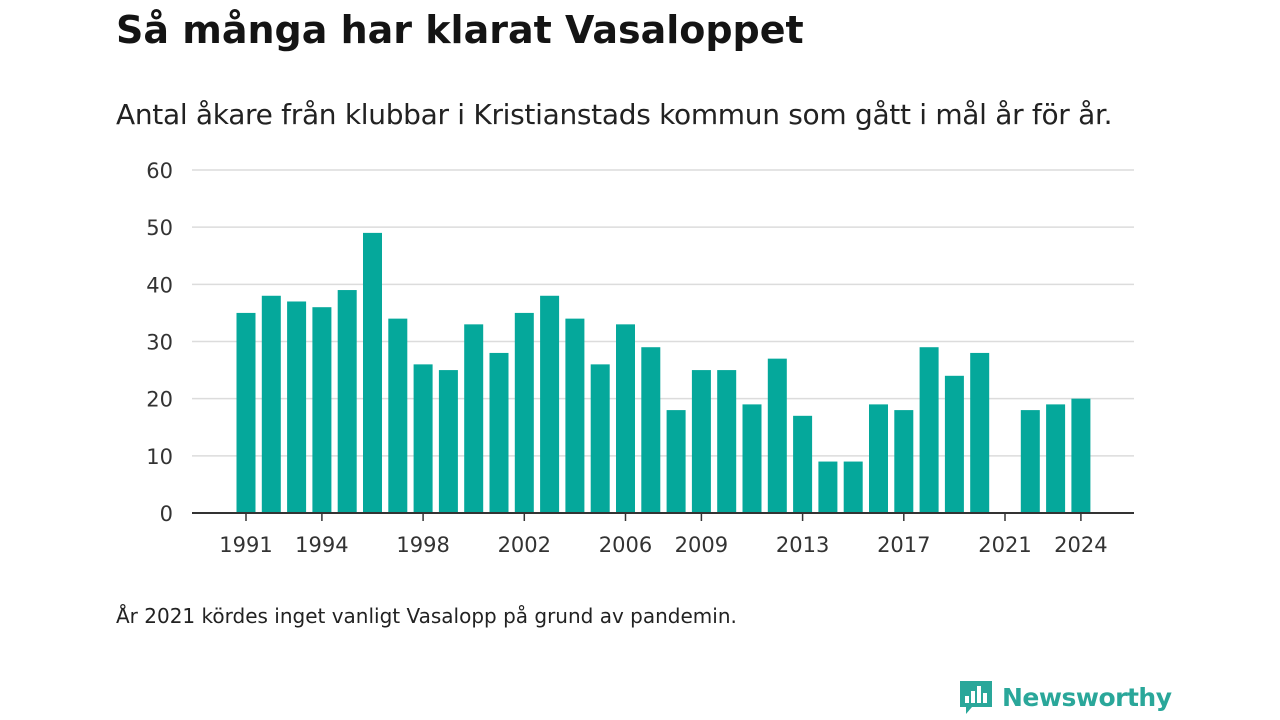  I want to click on bar-2013, so click(803, 464).